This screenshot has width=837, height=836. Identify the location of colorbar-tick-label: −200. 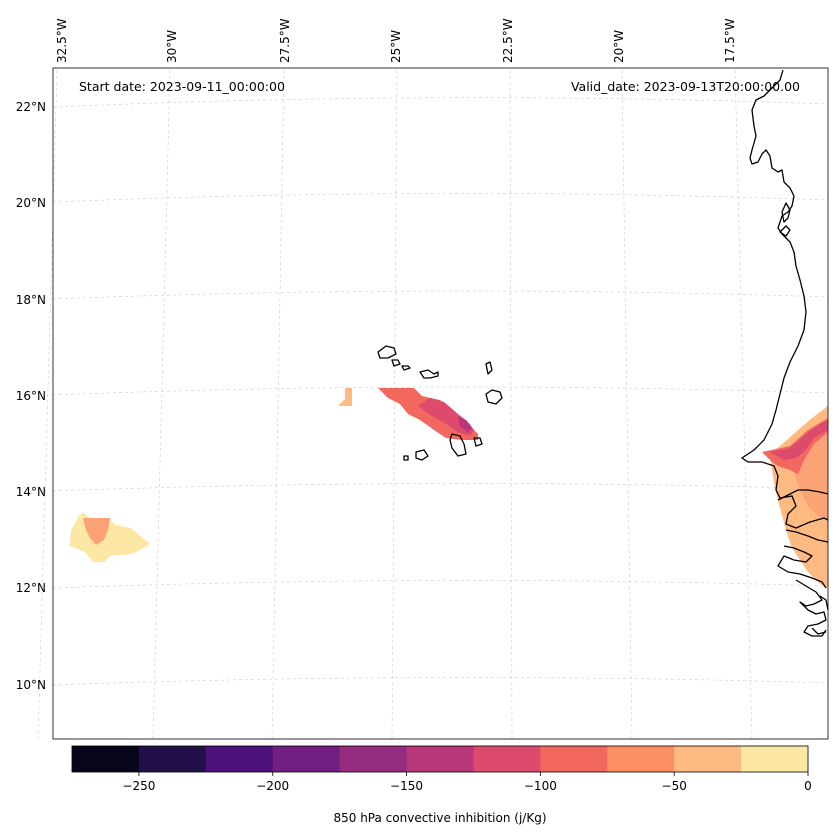
(272, 786).